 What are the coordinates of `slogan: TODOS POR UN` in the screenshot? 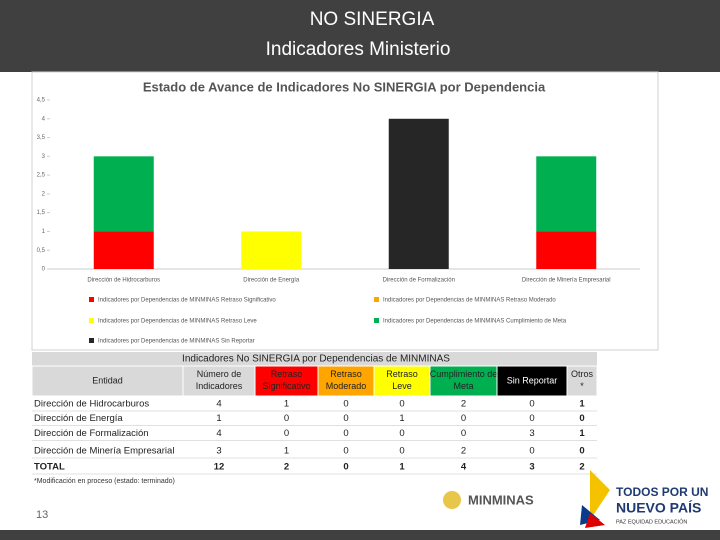 It's located at (662, 492).